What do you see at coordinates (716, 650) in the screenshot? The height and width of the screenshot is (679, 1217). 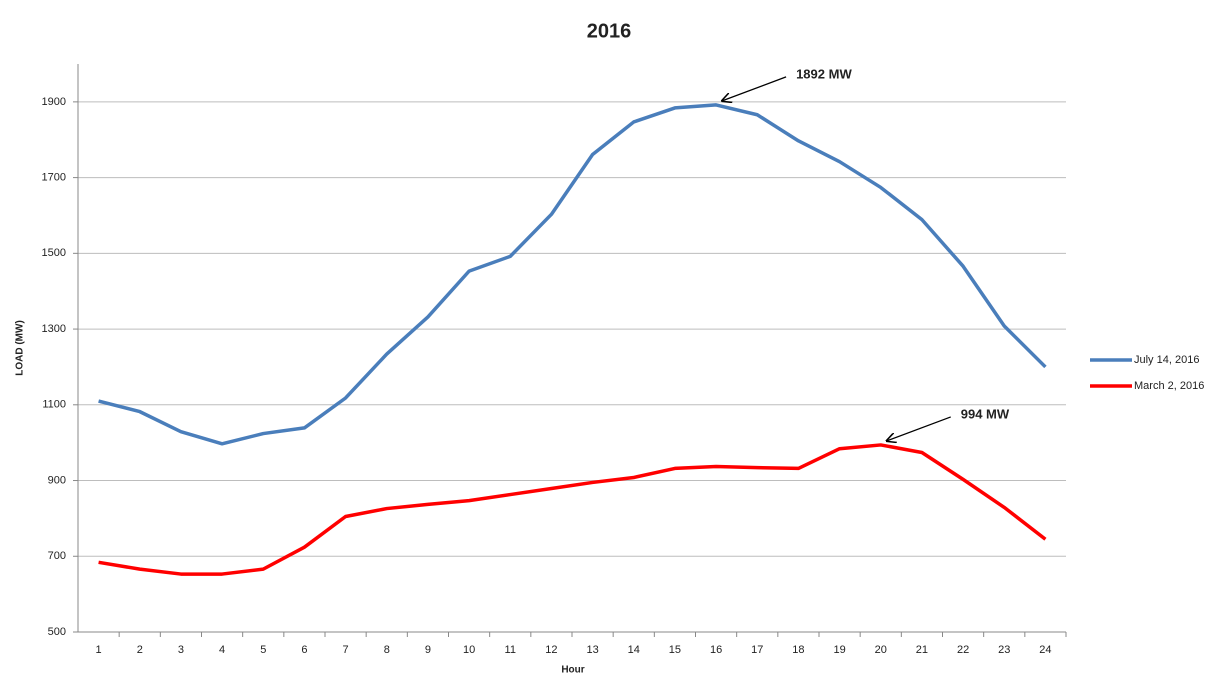 I see `x-tick-label: 16` at bounding box center [716, 650].